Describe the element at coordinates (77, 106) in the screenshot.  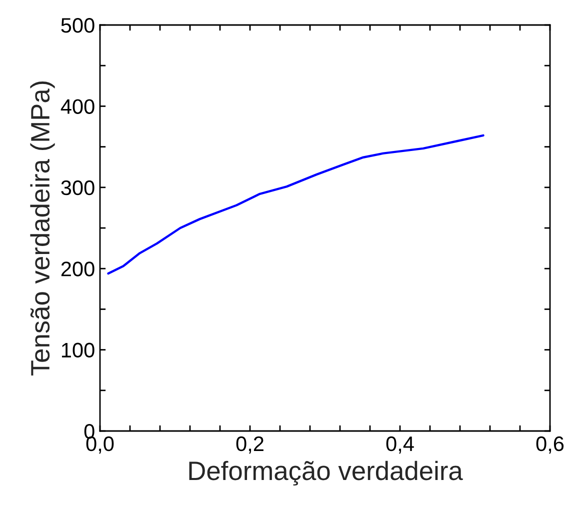
I see `y-tick-label: 400` at that location.